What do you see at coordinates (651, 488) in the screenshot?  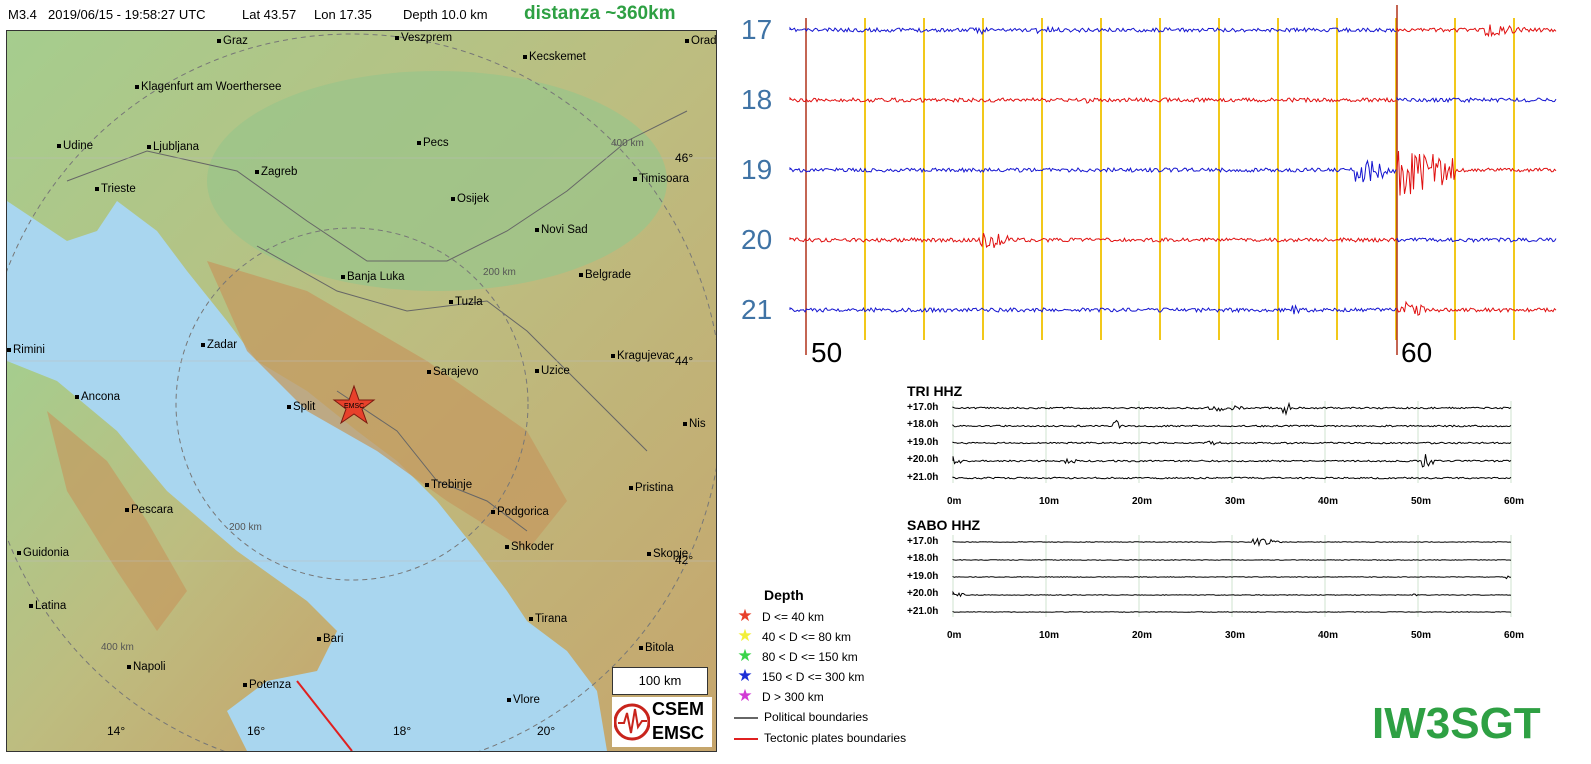 I see `city-label: Pristina` at bounding box center [651, 488].